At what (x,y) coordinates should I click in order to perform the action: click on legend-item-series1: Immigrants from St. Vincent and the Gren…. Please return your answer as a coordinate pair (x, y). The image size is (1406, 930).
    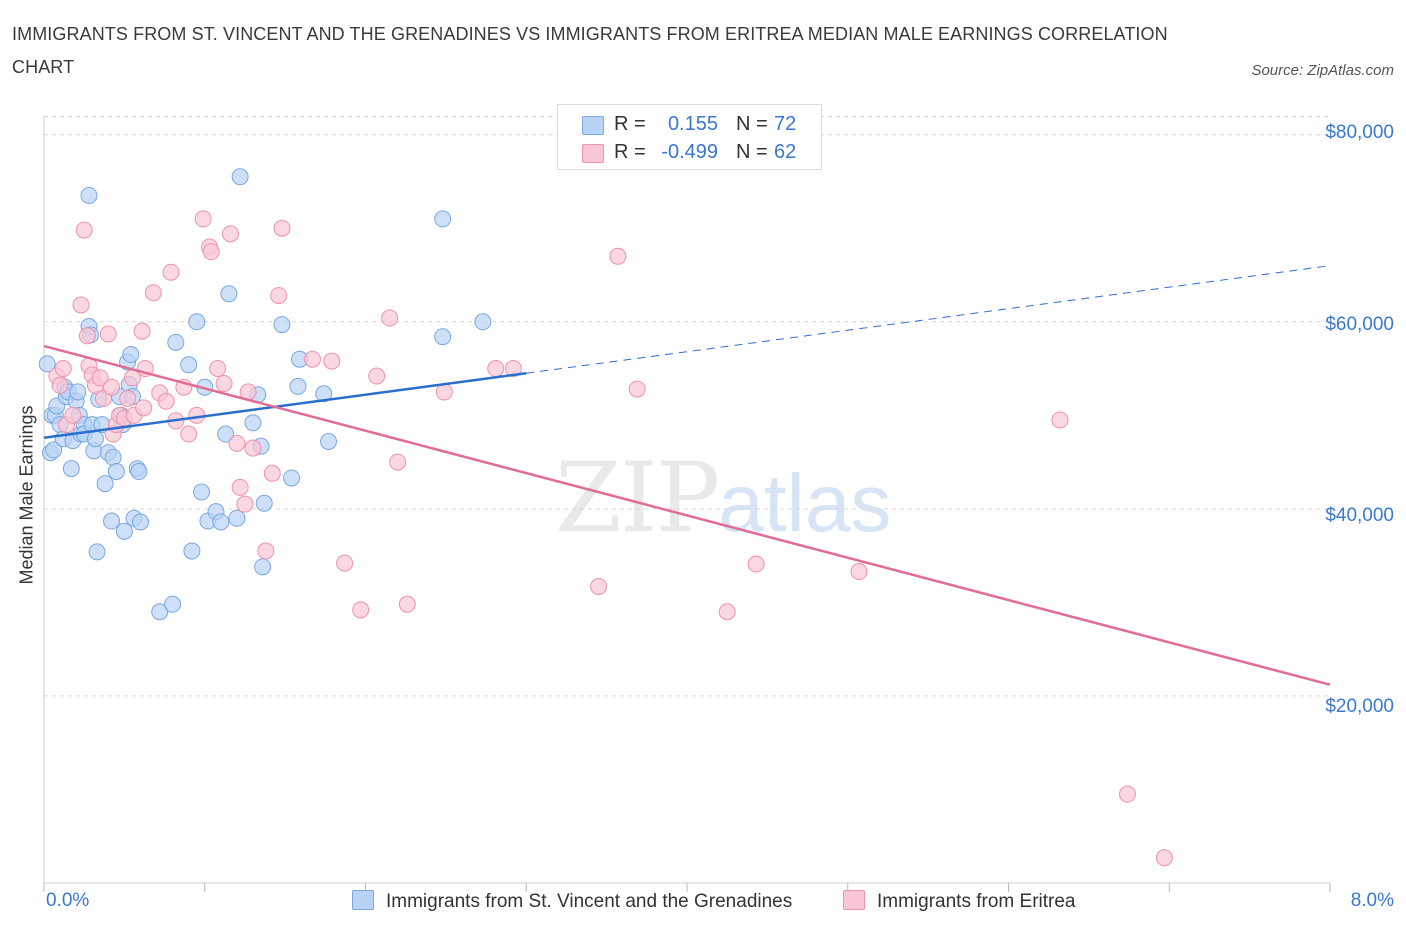
    Looking at the image, I should click on (572, 901).